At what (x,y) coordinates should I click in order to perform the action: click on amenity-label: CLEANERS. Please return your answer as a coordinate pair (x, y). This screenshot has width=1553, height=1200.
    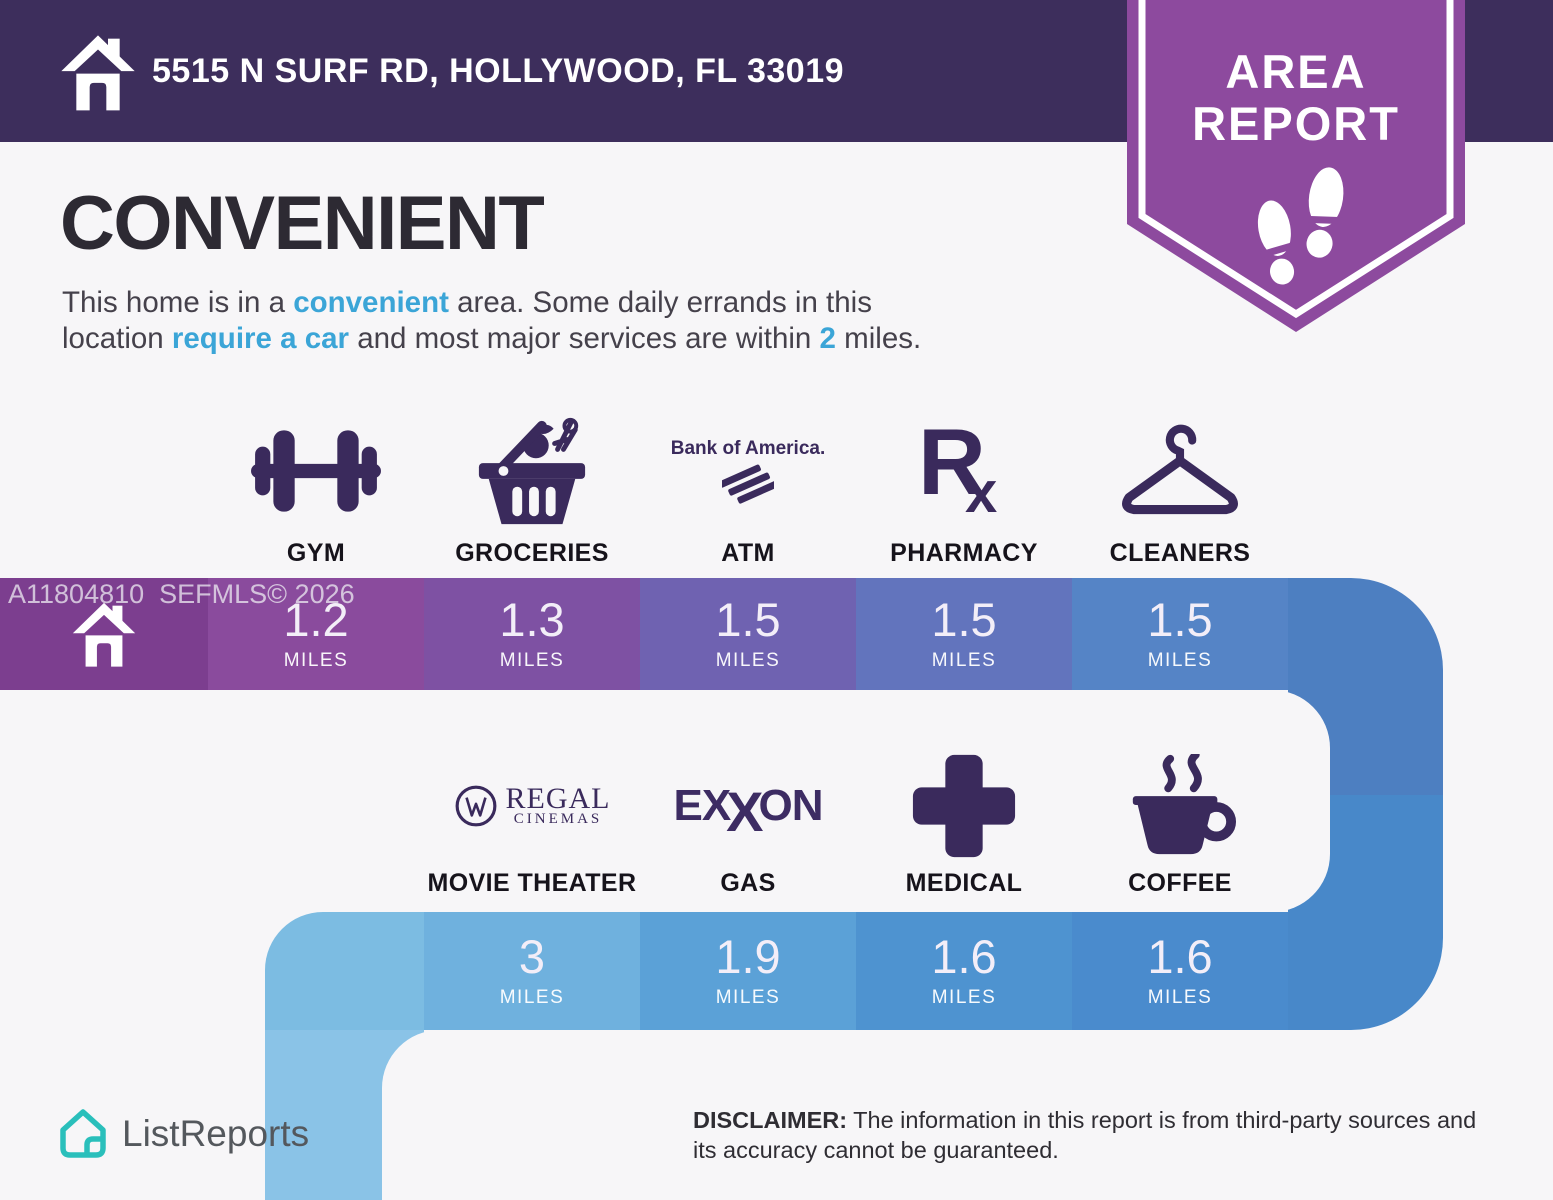
    Looking at the image, I should click on (1180, 553).